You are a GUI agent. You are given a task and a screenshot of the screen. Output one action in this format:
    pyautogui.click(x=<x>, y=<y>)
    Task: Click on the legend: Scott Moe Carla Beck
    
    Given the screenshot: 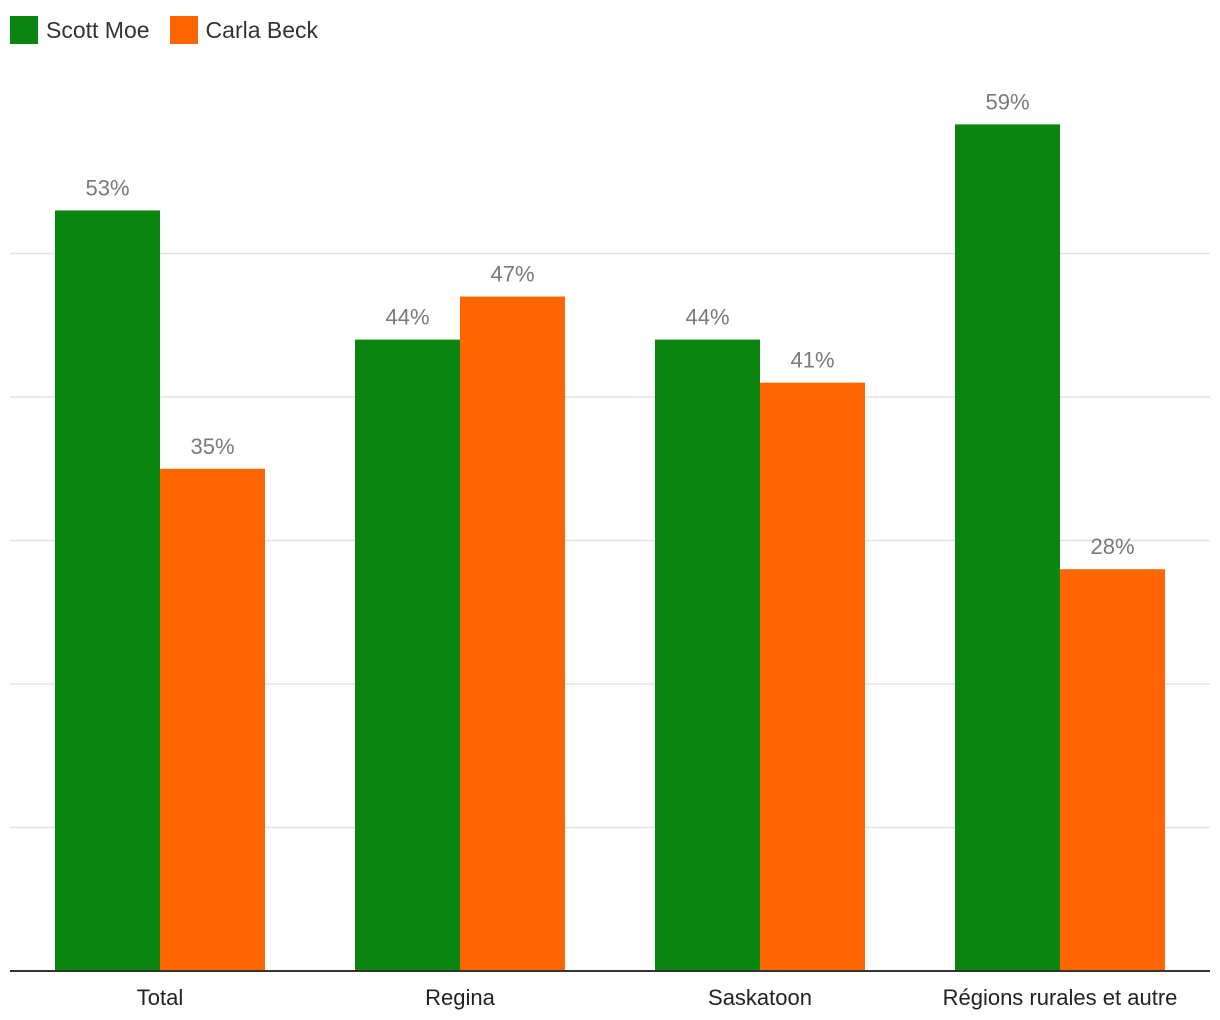 What is the action you would take?
    pyautogui.click(x=164, y=30)
    